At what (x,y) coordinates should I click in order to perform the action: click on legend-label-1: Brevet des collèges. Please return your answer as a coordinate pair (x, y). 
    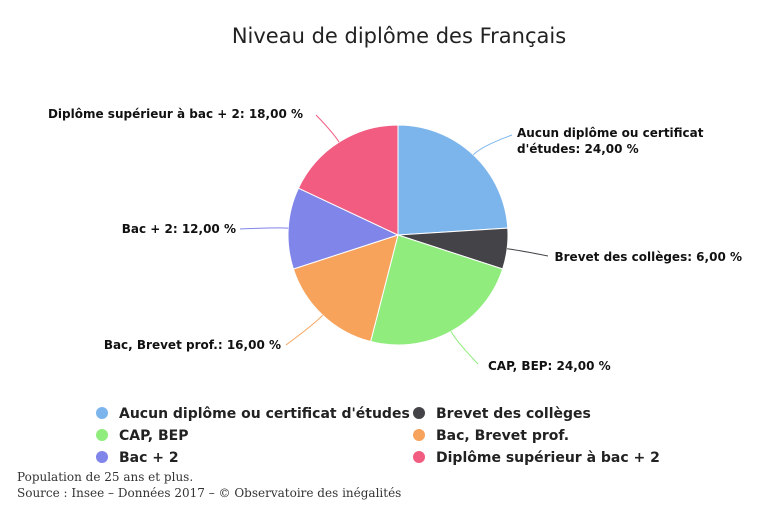
    Looking at the image, I should click on (513, 414).